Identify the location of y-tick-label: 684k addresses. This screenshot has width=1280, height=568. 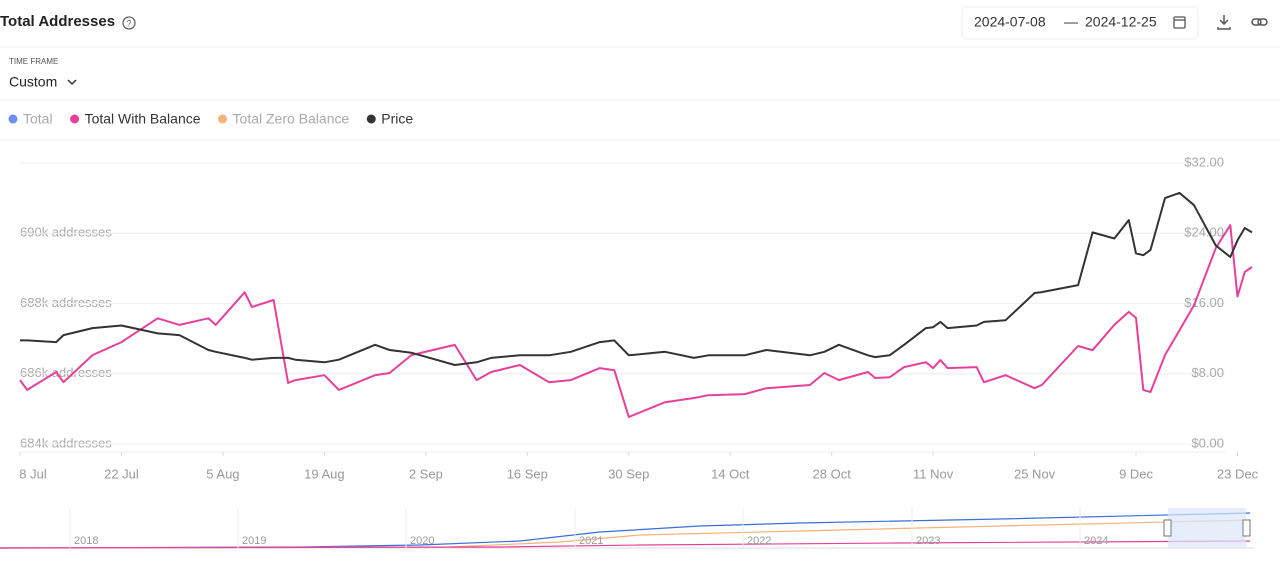
(66, 442).